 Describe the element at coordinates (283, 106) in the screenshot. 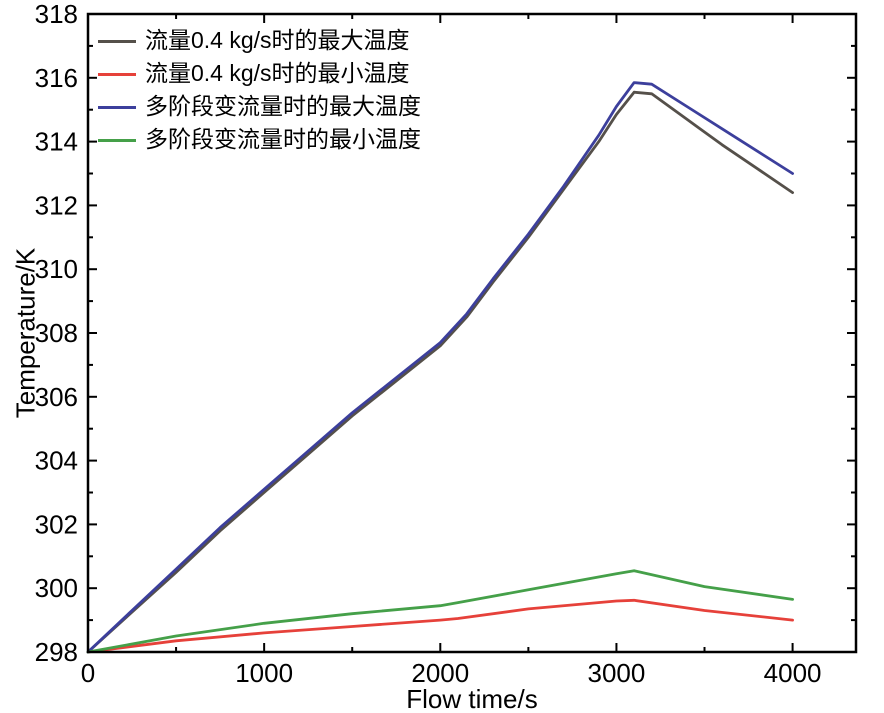

I see `legend-label: 多阶段变流量时的最大温度` at that location.